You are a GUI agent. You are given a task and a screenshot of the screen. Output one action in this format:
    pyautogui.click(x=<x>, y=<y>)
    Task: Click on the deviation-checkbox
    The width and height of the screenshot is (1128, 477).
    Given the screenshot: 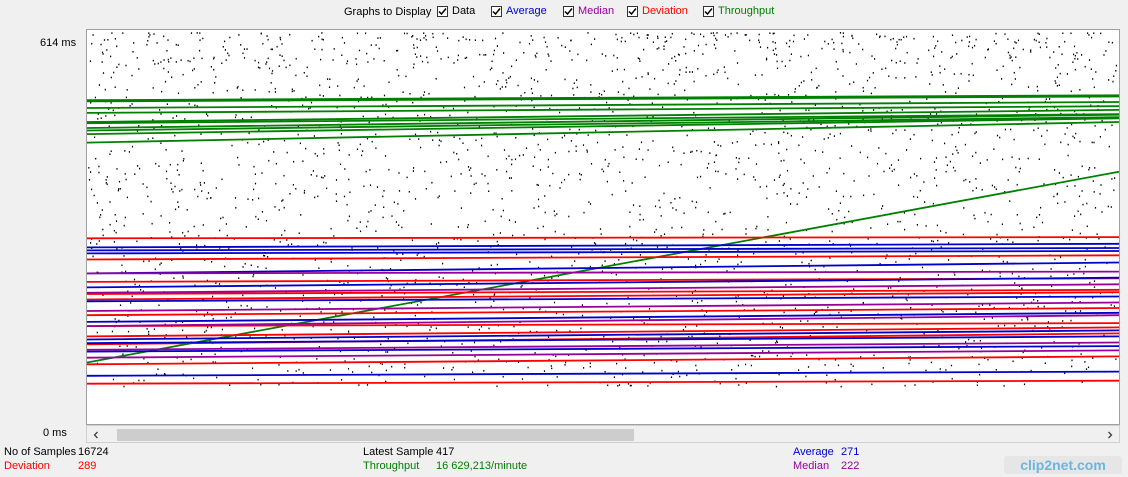 What is the action you would take?
    pyautogui.click(x=632, y=11)
    